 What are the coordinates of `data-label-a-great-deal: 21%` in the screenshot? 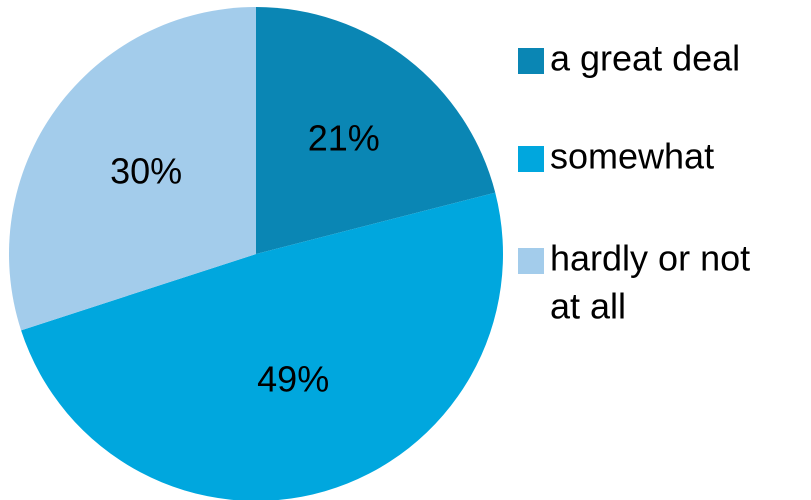 It's located at (344, 137).